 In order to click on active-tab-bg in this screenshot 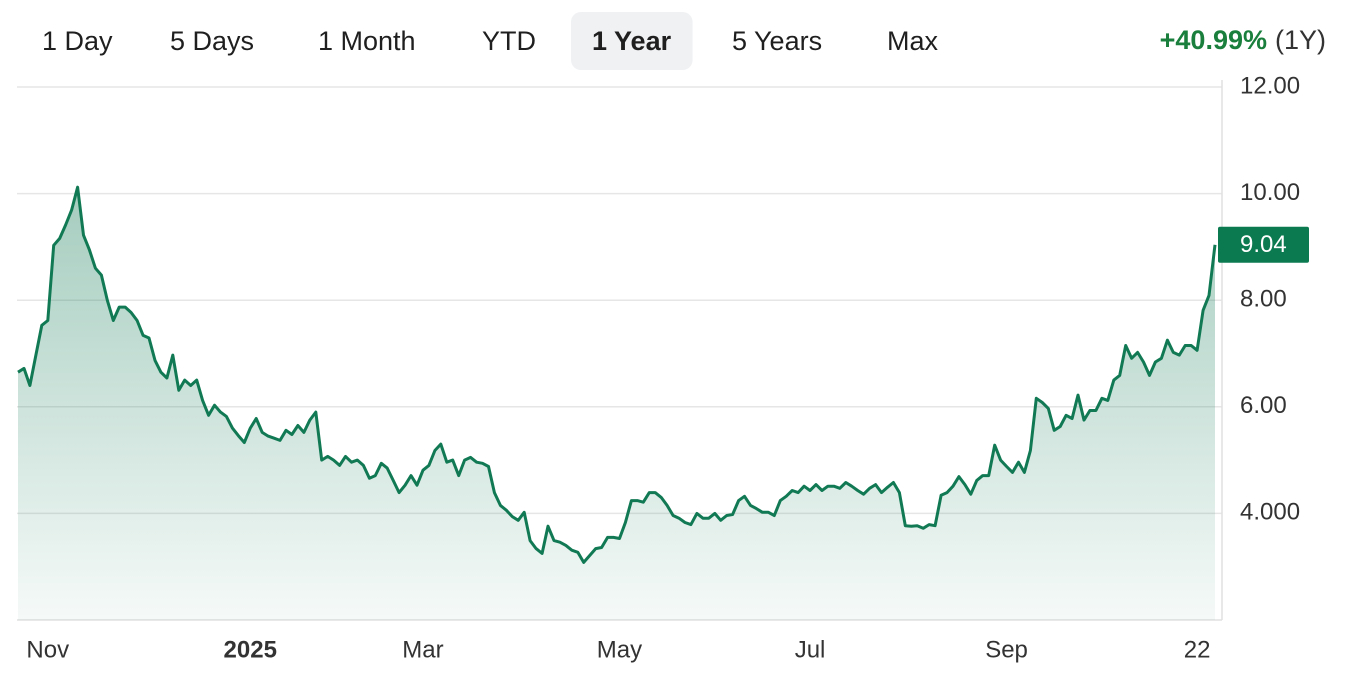, I will do `click(632, 41)`.